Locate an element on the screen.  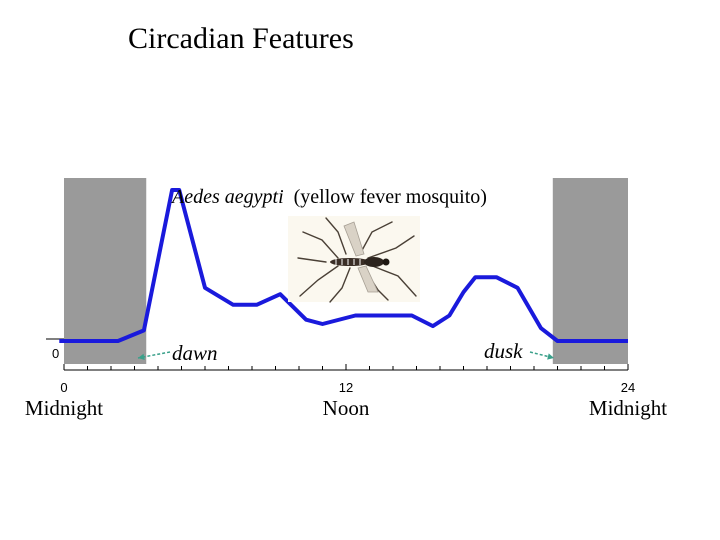
y-tick-label: 0 is located at coordinates (55, 353).